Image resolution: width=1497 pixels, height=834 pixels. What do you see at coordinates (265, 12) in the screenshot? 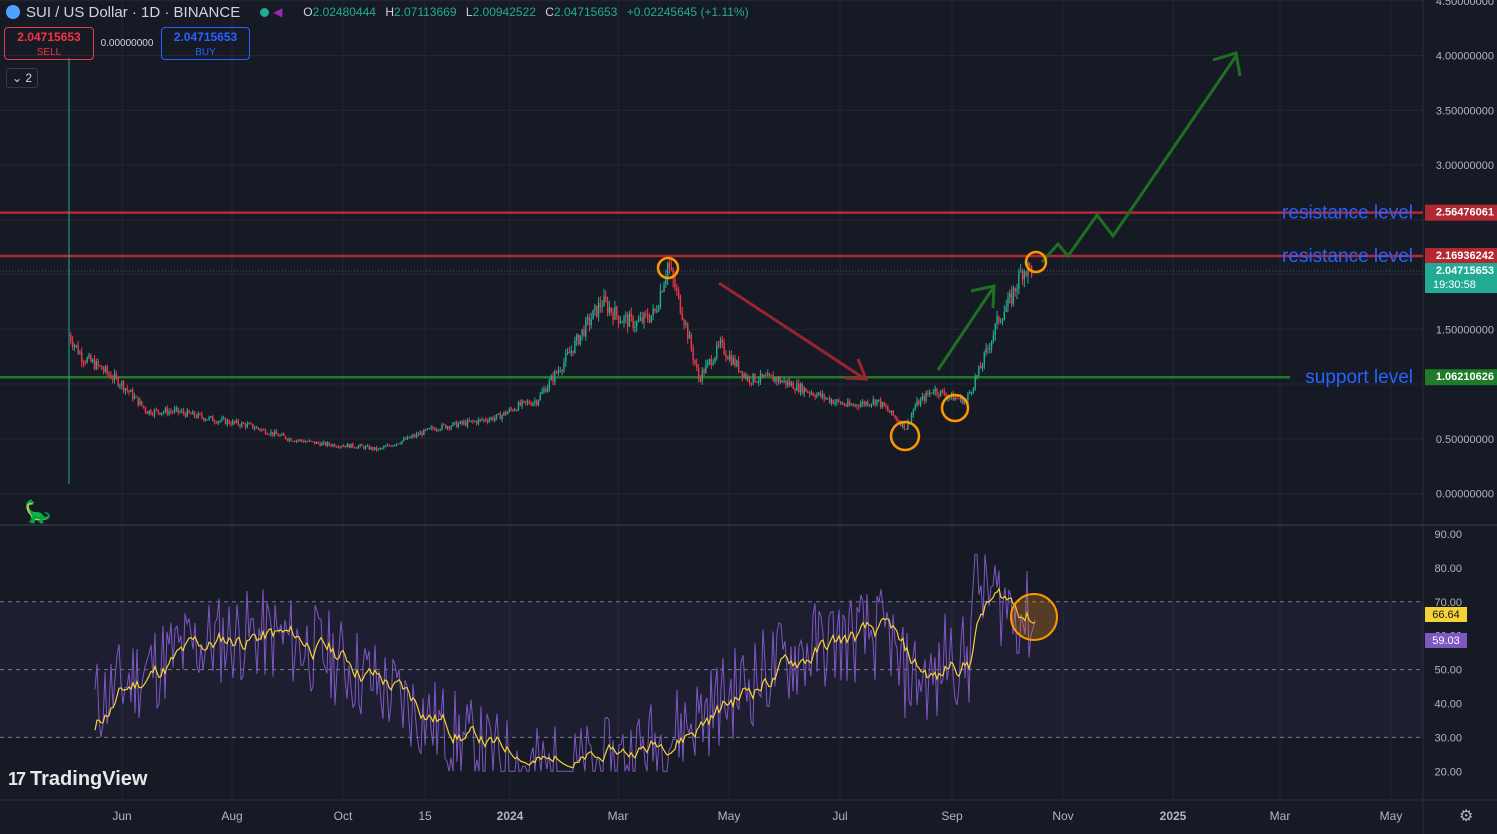
I see `market-open-icon` at bounding box center [265, 12].